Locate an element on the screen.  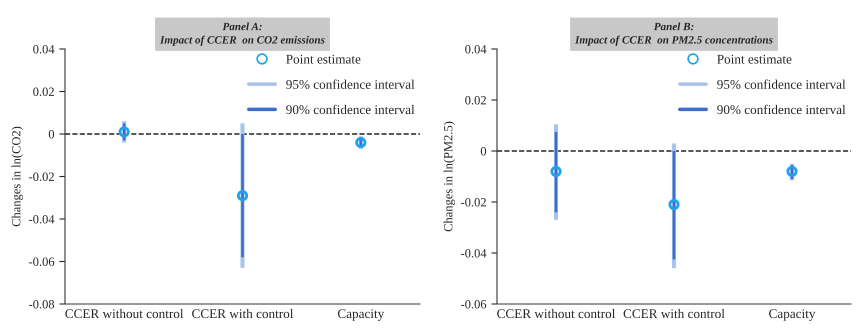
y-axis-title: Changes in ln(PM2.5) is located at coordinates (449, 177).